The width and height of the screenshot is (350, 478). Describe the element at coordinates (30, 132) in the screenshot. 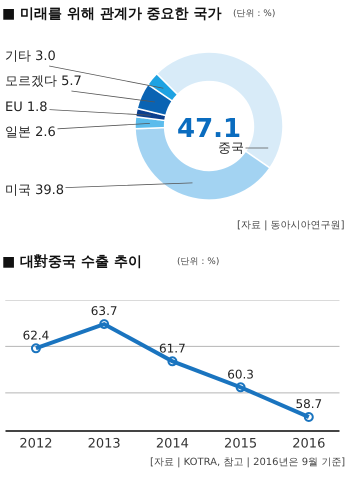

I see `slice-label: 일본 2.6` at that location.